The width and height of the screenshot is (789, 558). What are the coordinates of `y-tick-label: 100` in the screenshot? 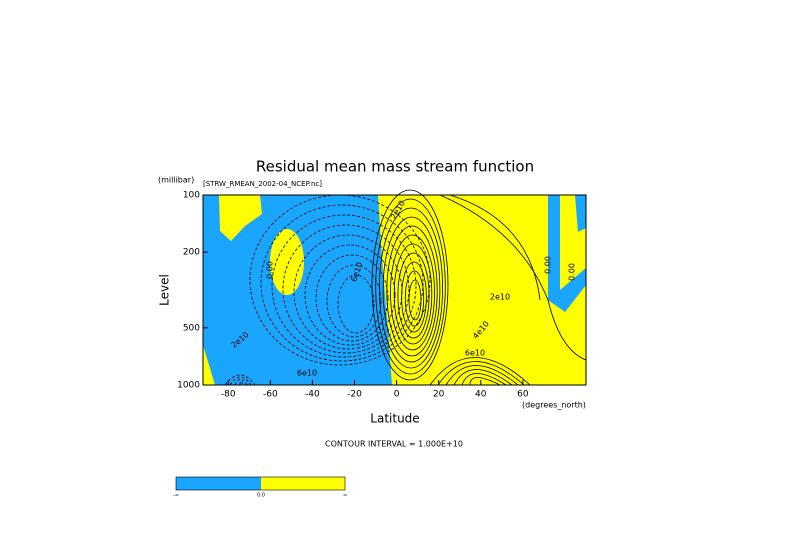 It's located at (191, 196).